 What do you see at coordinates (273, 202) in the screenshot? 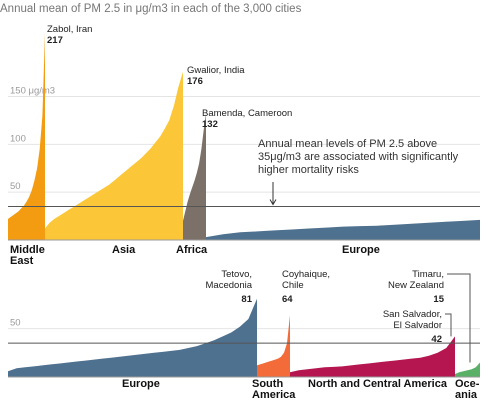
I see `note-arrowhead` at bounding box center [273, 202].